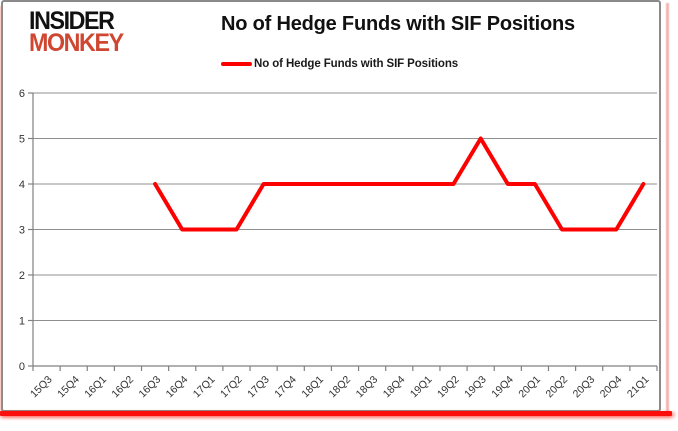  Describe the element at coordinates (231, 387) in the screenshot. I see `x-tick-label-17Q2: 17Q2` at that location.